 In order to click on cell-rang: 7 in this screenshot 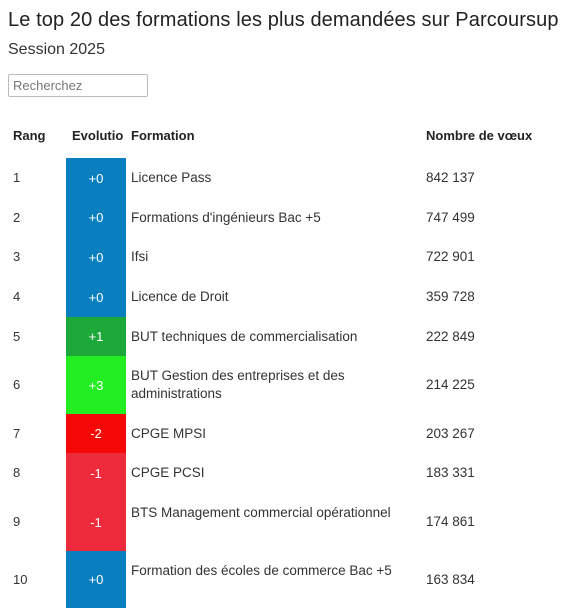, I will do `click(17, 433)`.